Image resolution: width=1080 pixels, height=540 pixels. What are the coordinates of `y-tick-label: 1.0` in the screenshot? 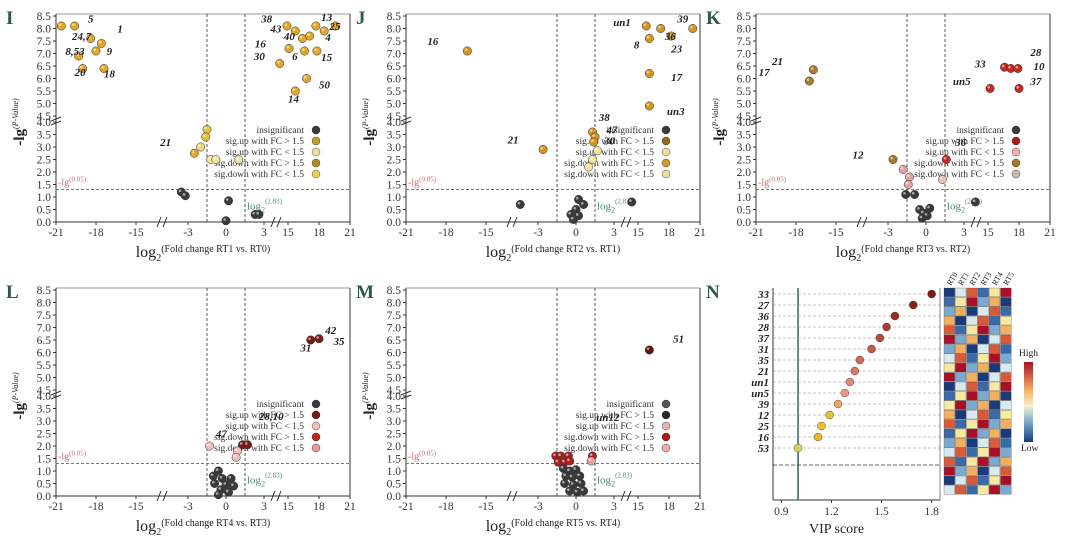 It's located at (744, 198).